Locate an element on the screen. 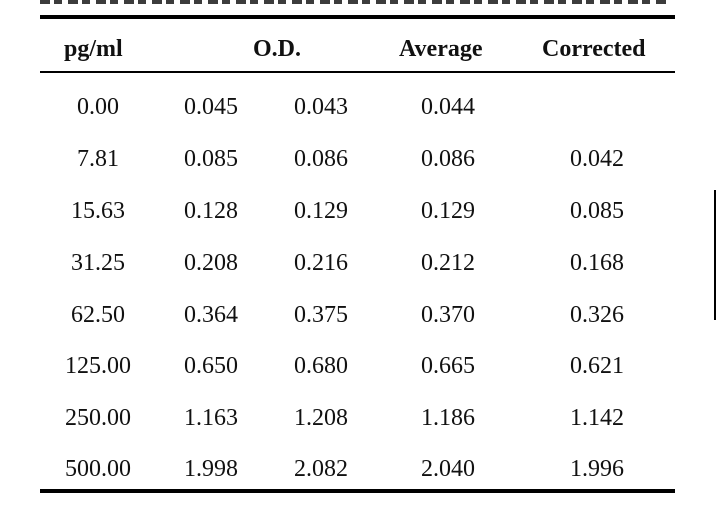 This screenshot has height=514, width=718. cell-od2: 0.216 is located at coordinates (321, 263).